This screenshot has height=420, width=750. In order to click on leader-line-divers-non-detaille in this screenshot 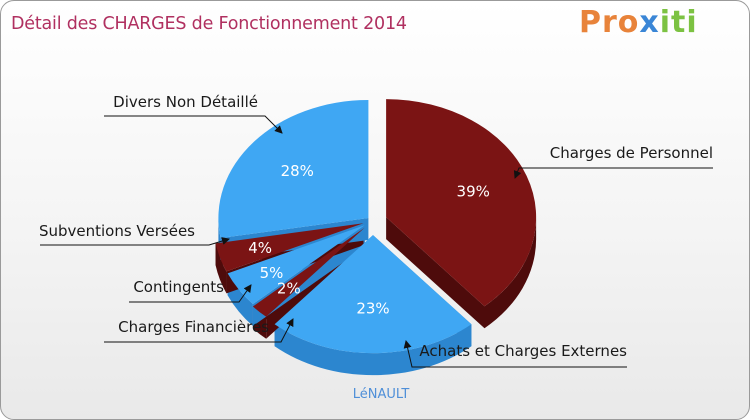, I will do `click(193, 124)`.